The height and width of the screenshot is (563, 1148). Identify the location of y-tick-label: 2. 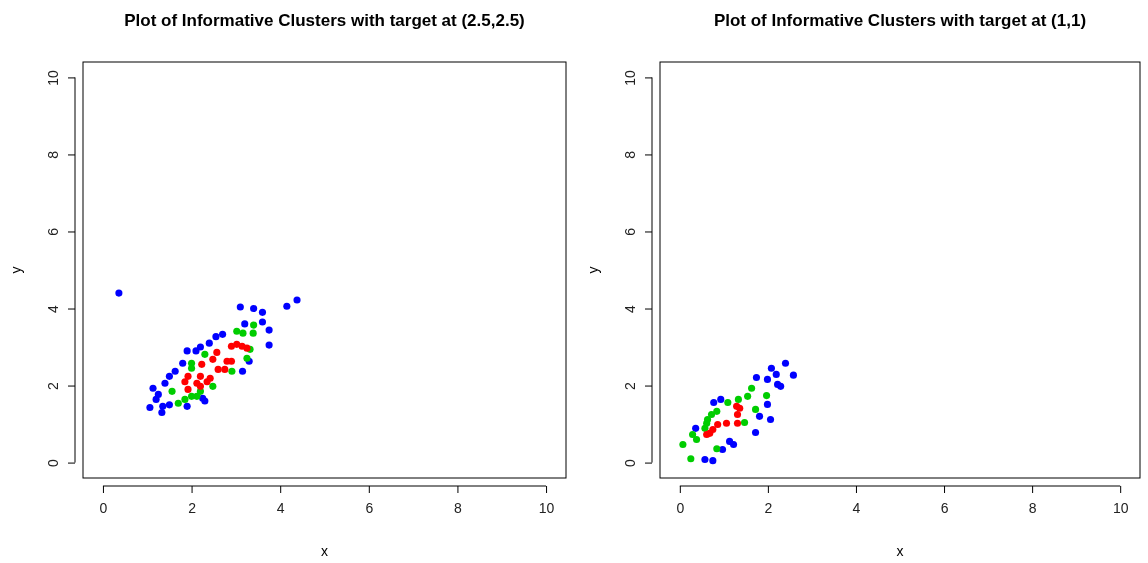
(52, 385).